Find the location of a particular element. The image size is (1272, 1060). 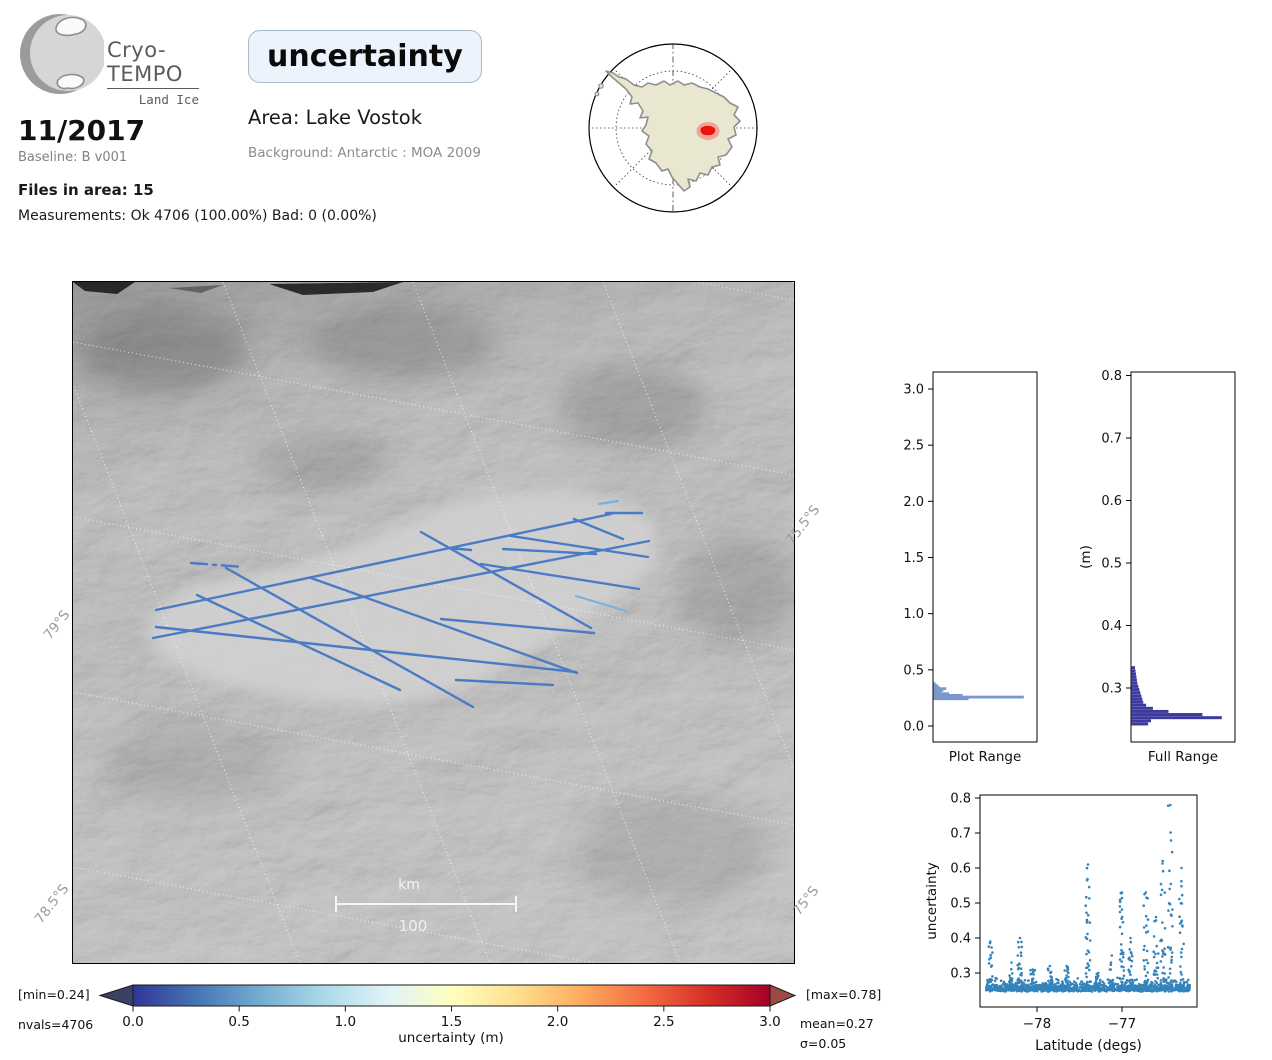

scatter-axes: 0.8 0.7 0.6 0.5 0.4 0.3 −78 −77 is located at coordinates (1074, 912).